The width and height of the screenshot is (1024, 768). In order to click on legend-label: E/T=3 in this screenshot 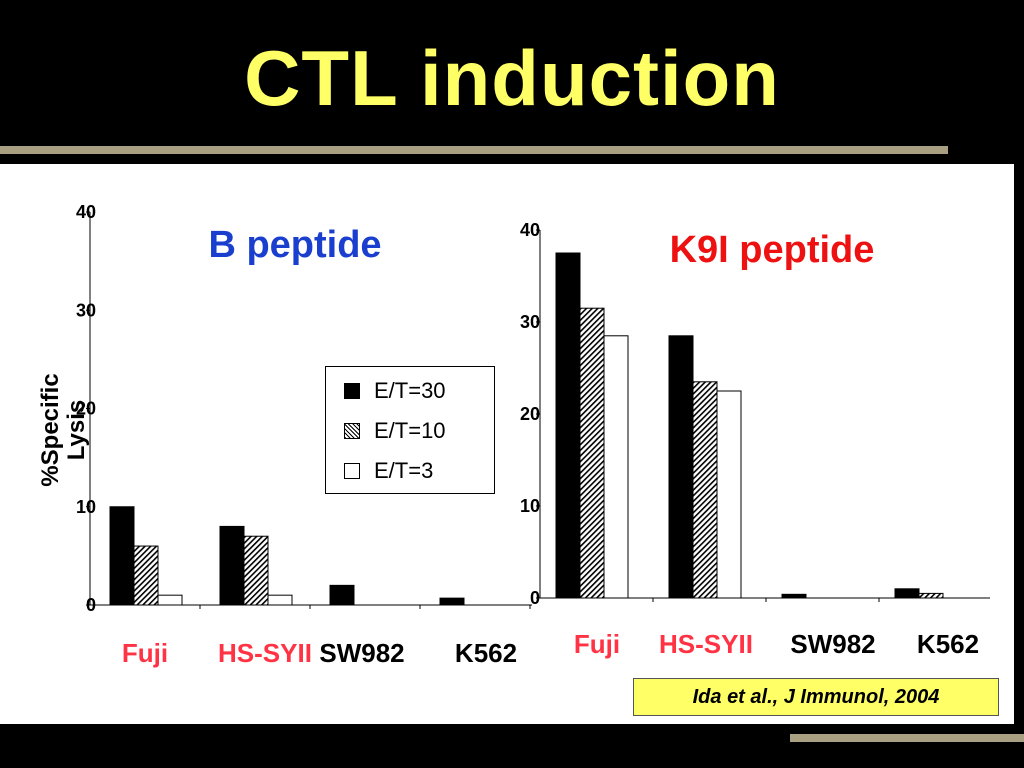, I will do `click(404, 470)`.